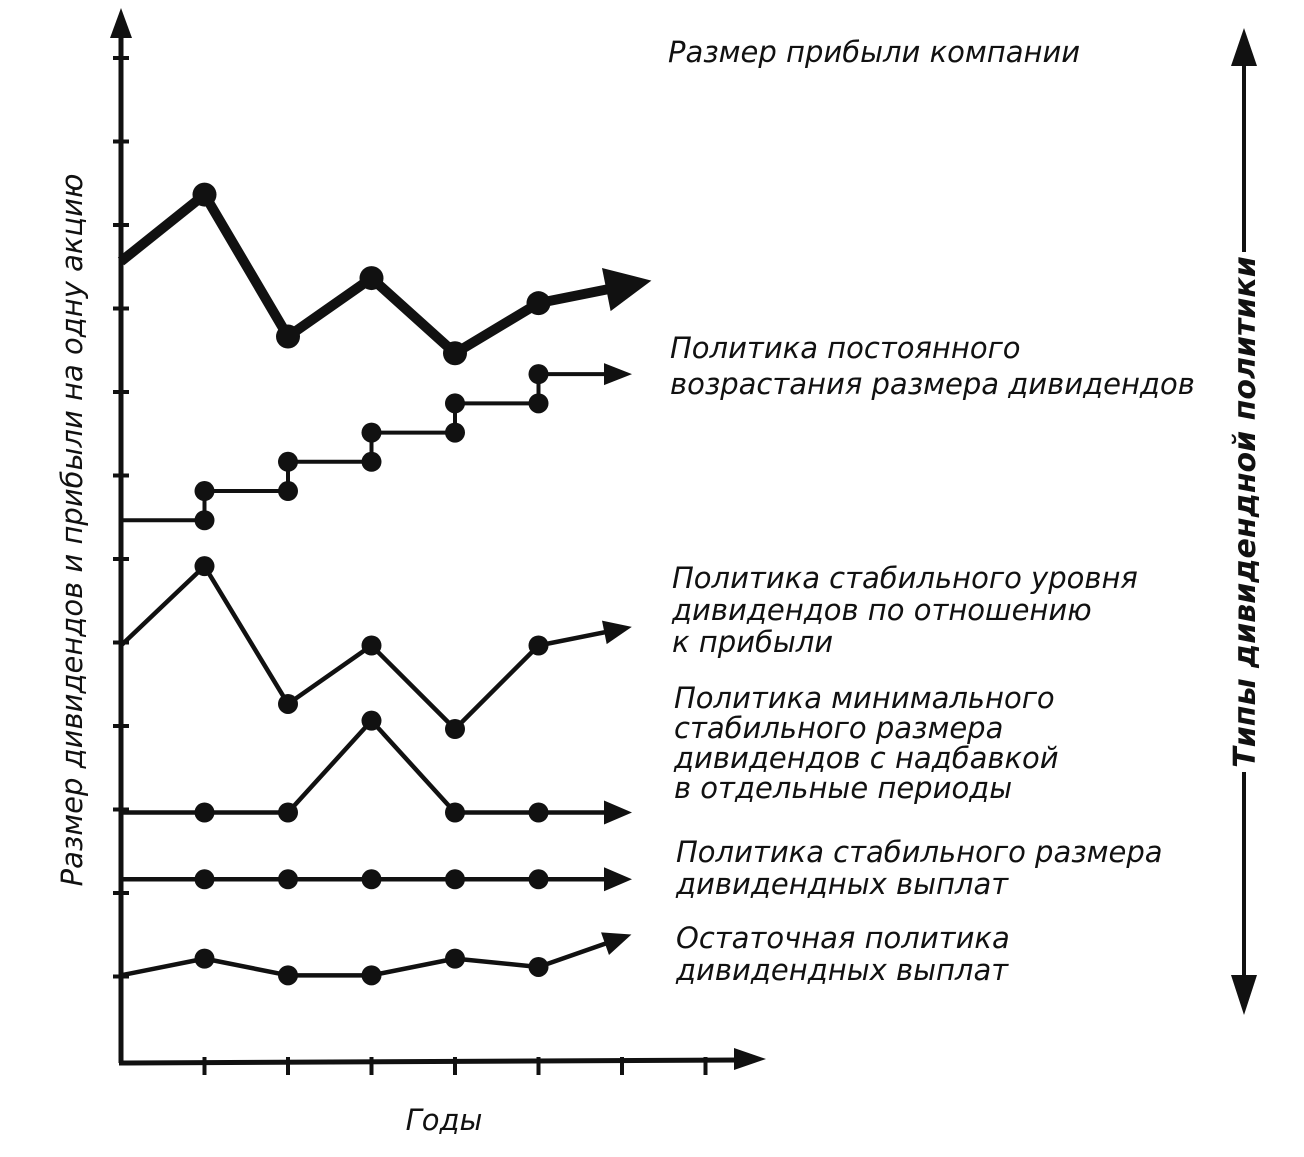 The width and height of the screenshot is (1304, 1157). What do you see at coordinates (1244, 995) in the screenshot?
I see `side-arrow-down-icon` at bounding box center [1244, 995].